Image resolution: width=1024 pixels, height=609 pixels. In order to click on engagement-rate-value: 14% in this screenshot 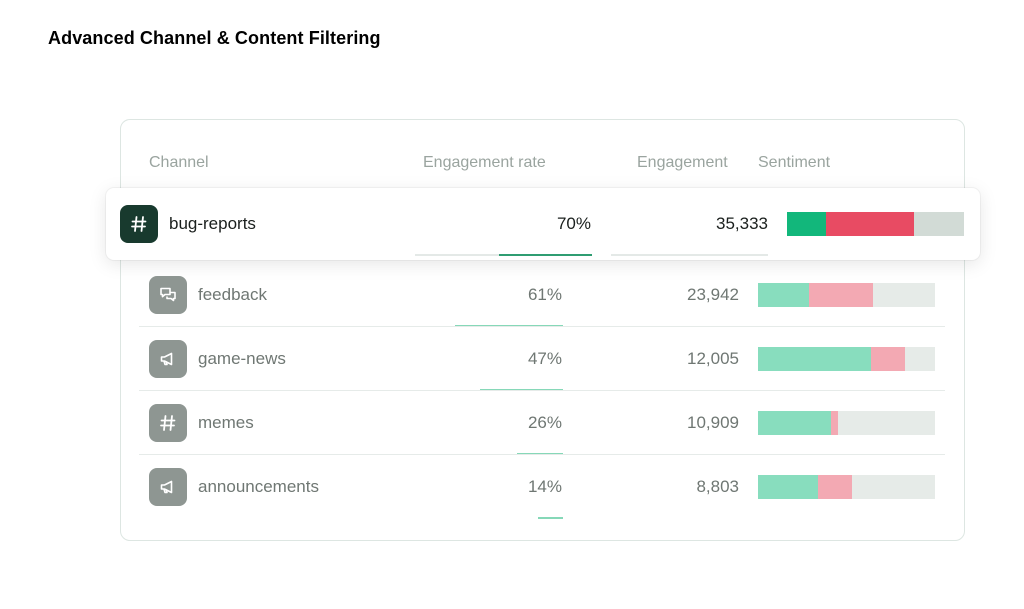, I will do `click(544, 486)`.